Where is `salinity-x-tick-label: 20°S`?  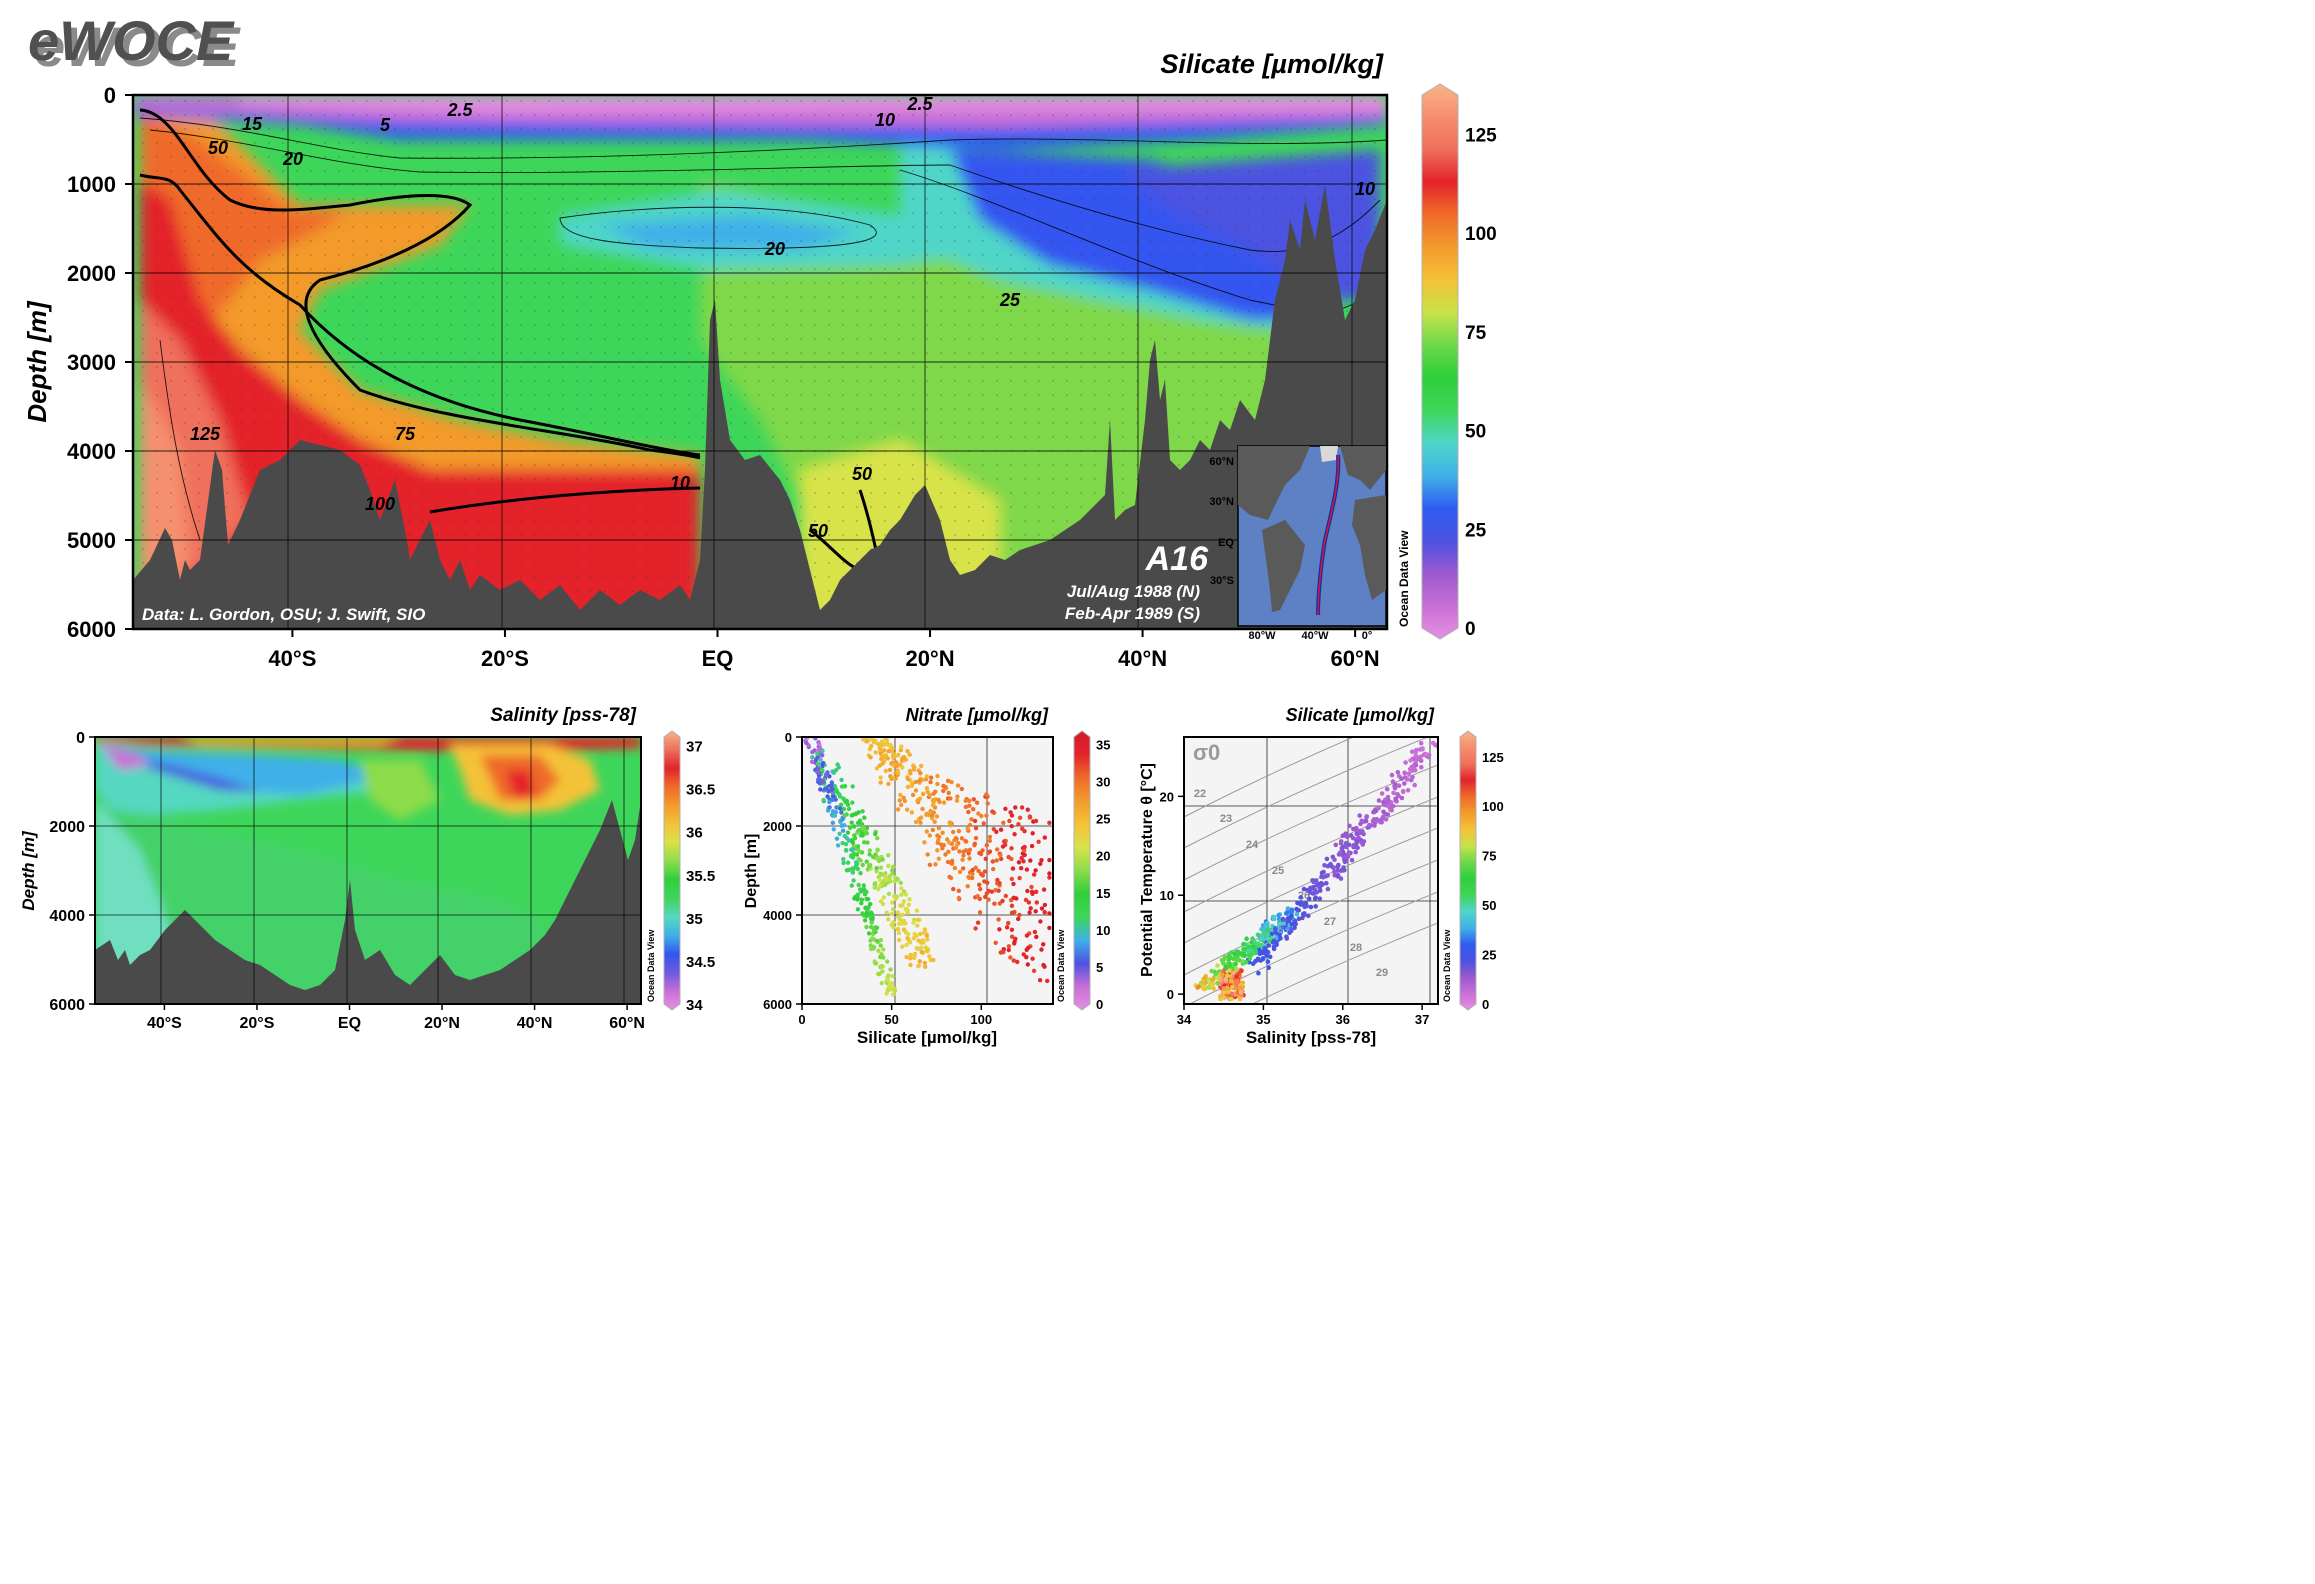 salinity-x-tick-label: 20°S is located at coordinates (257, 1023).